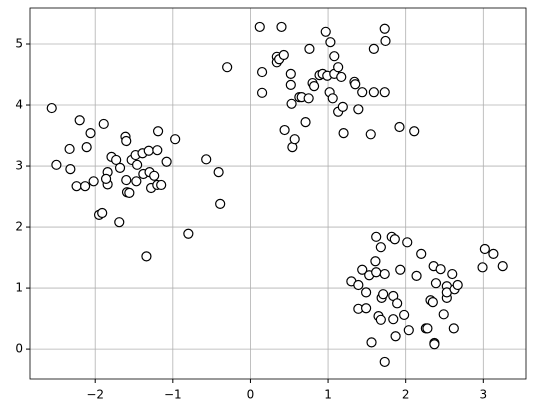 This screenshot has height=417, width=534. I want to click on x-tick-label: 0, so click(251, 395).